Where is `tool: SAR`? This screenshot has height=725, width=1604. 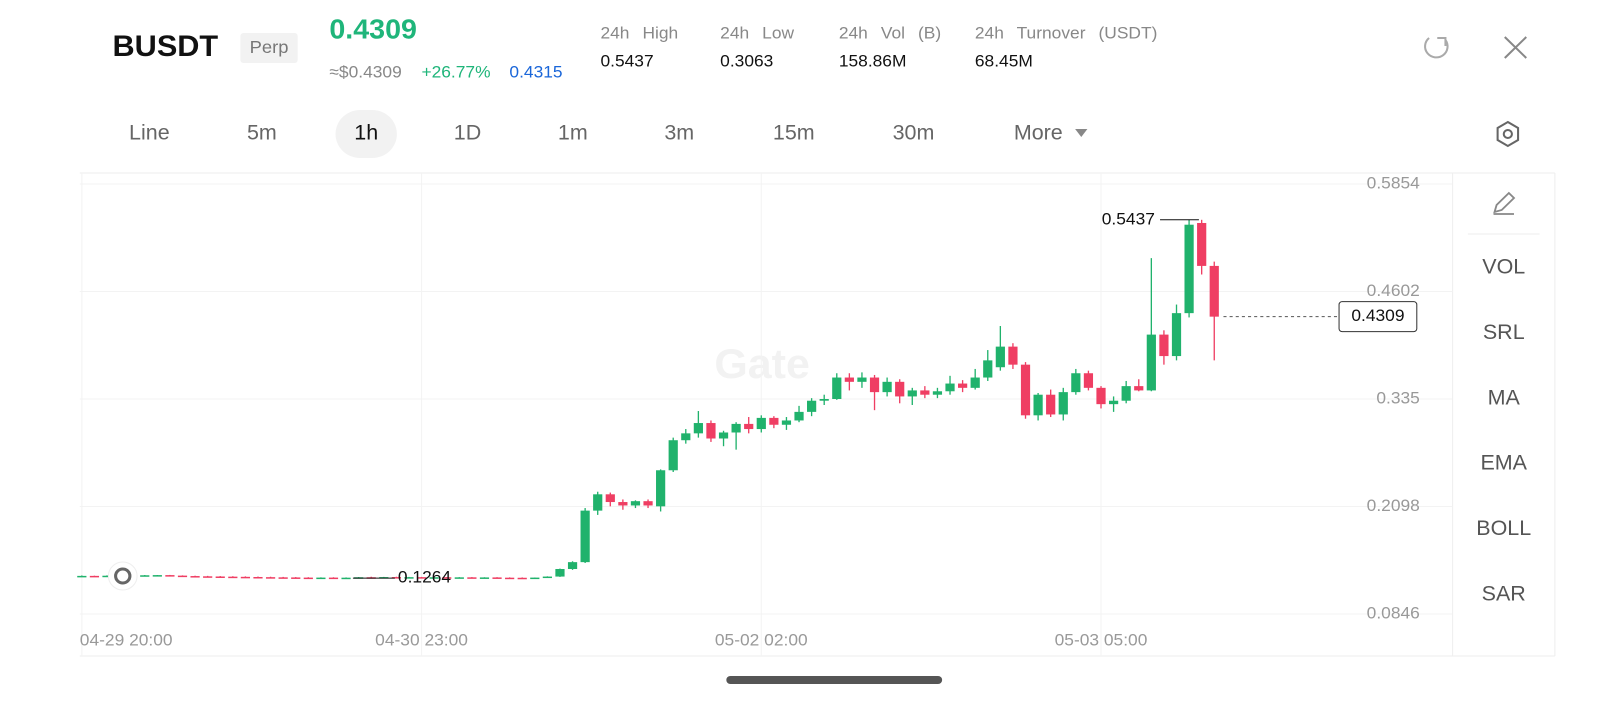
tool: SAR is located at coordinates (1504, 594).